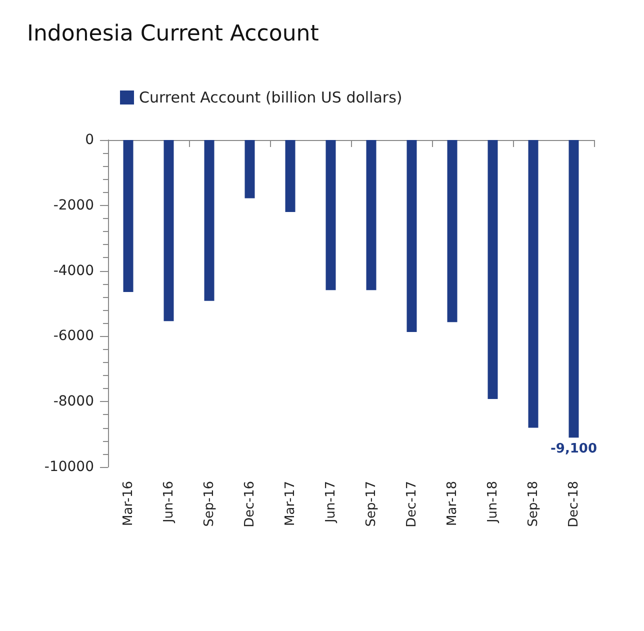  I want to click on data-label: -9,100, so click(574, 449).